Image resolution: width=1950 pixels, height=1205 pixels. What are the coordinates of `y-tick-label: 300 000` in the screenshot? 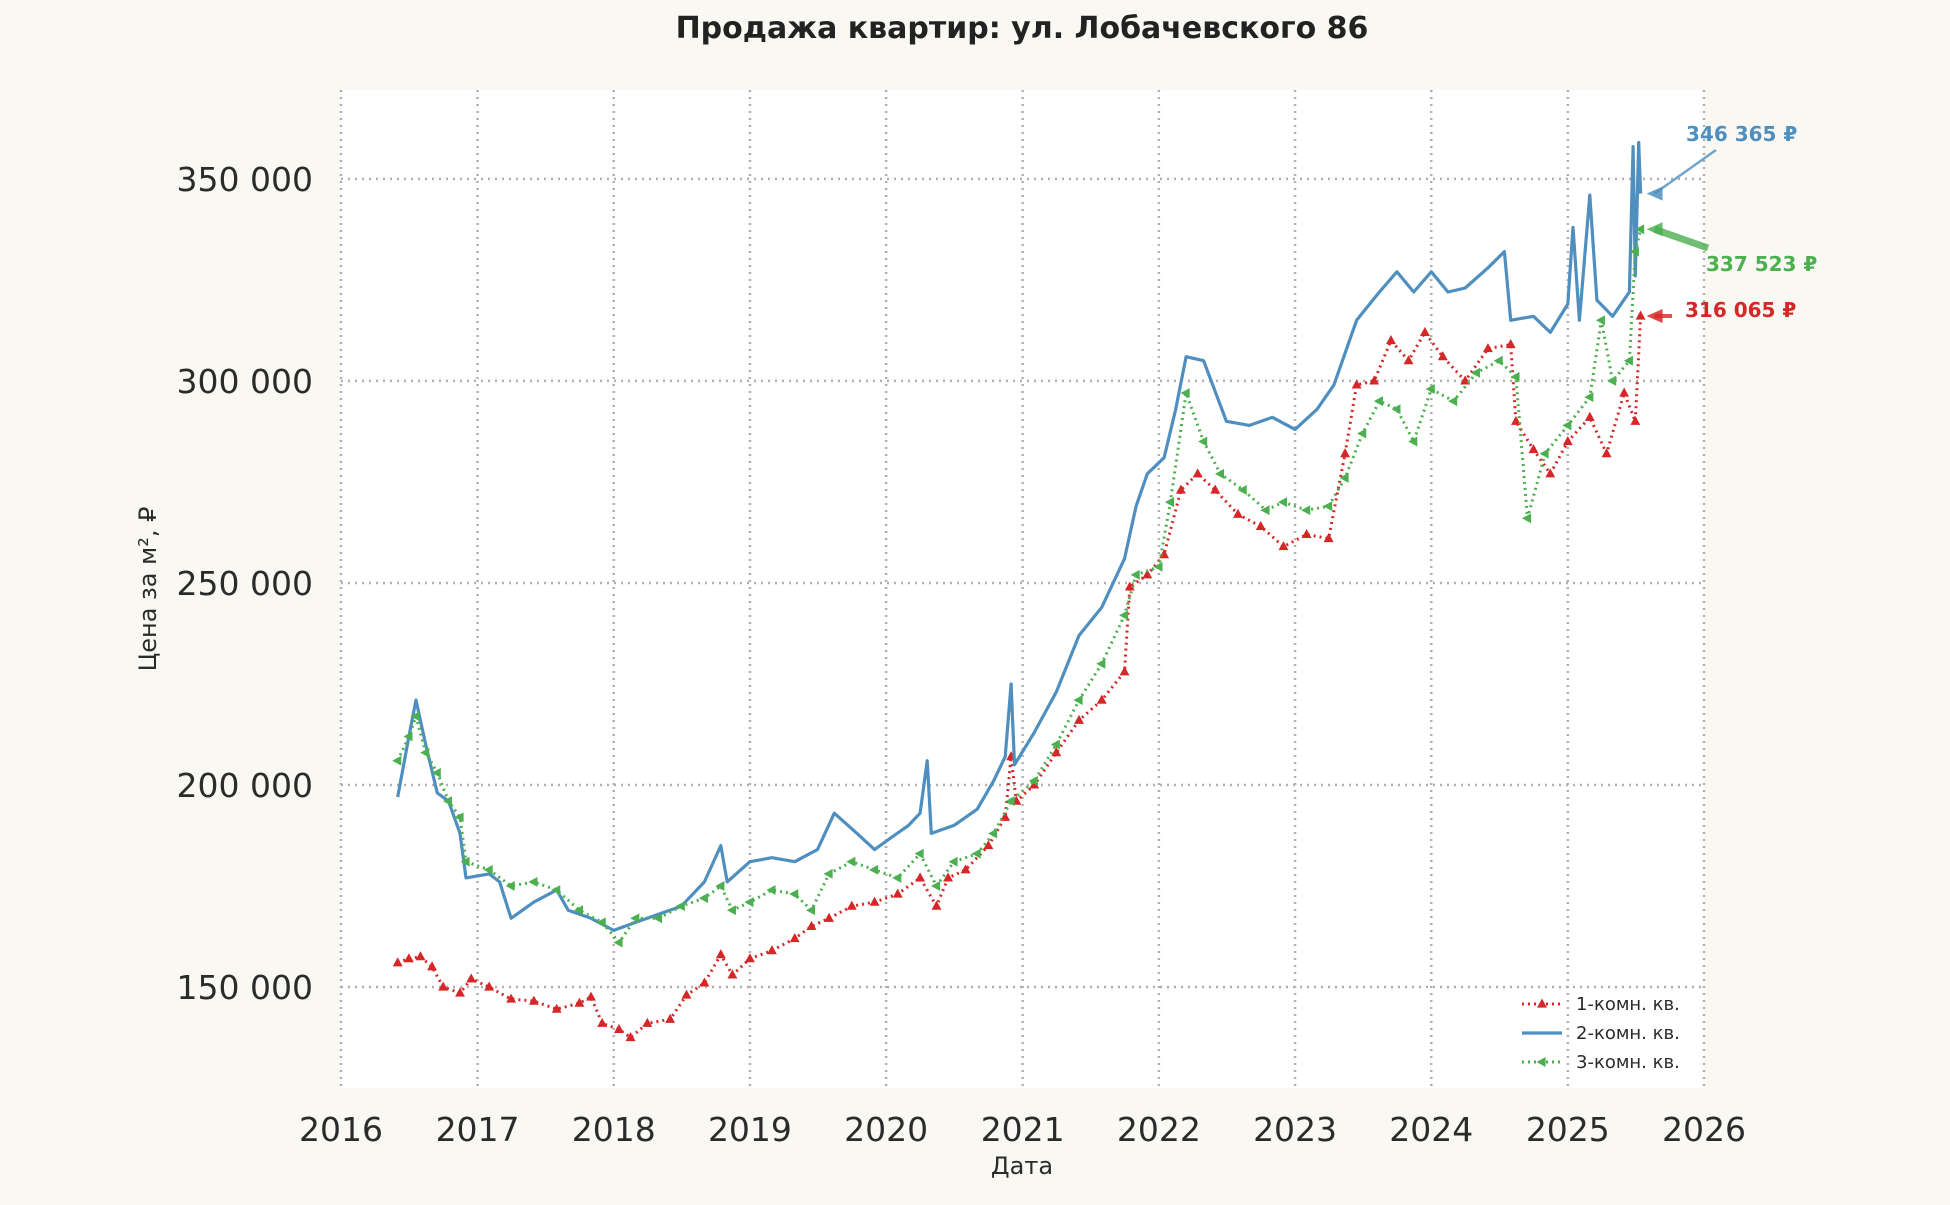 It's located at (245, 381).